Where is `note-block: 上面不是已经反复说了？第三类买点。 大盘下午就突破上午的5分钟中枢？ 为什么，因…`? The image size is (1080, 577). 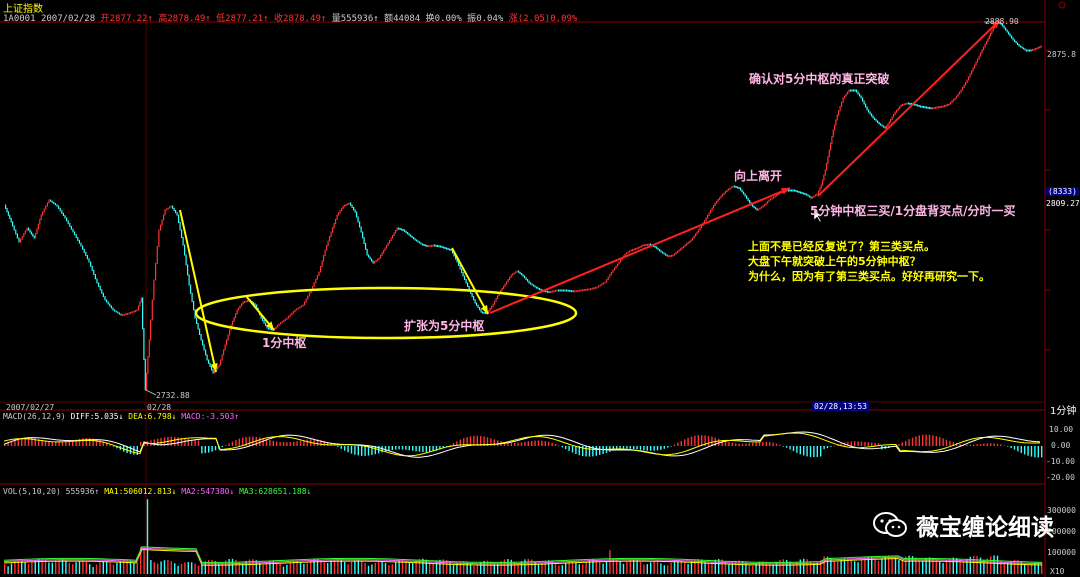 note-block: 上面不是已经反复说了？第三类买点。 大盘下午就突破上午的5分钟中枢？ 为什么，因… is located at coordinates (869, 261).